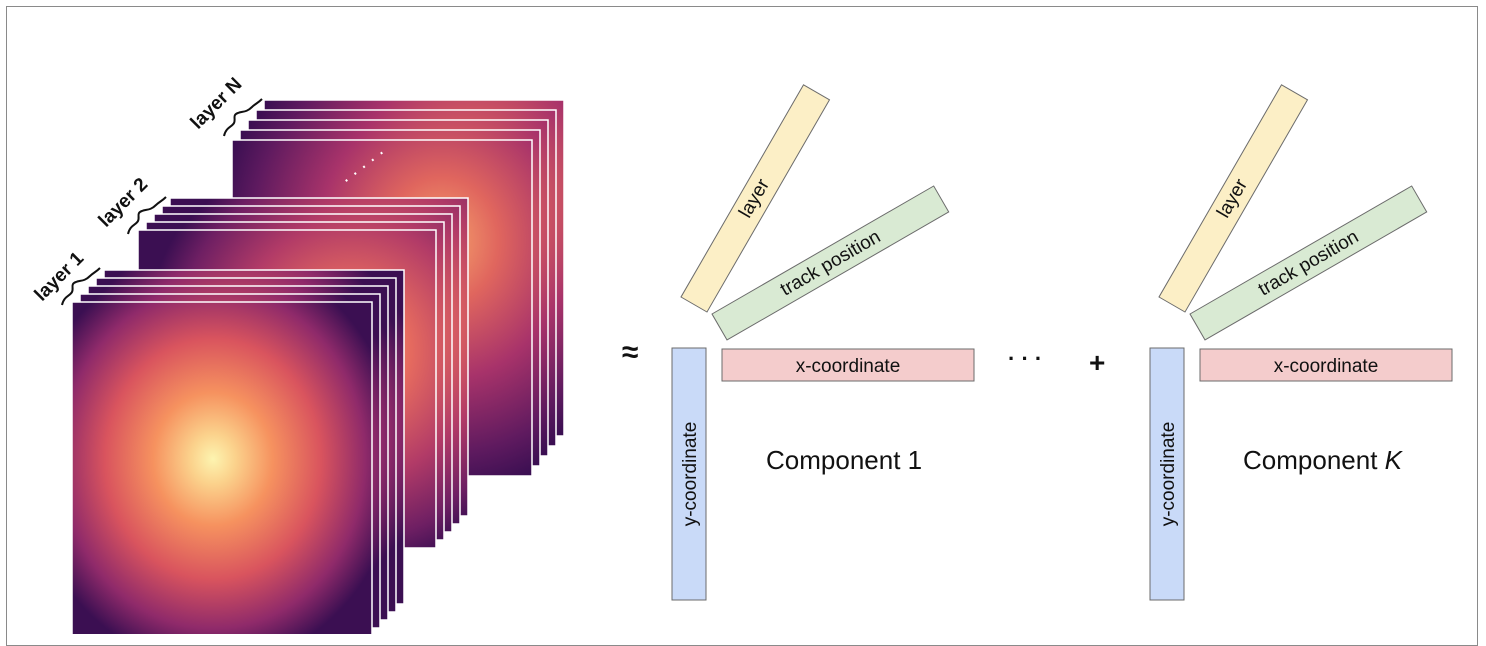 This screenshot has height=646, width=1486. I want to click on heatmap-slice, so click(222, 467).